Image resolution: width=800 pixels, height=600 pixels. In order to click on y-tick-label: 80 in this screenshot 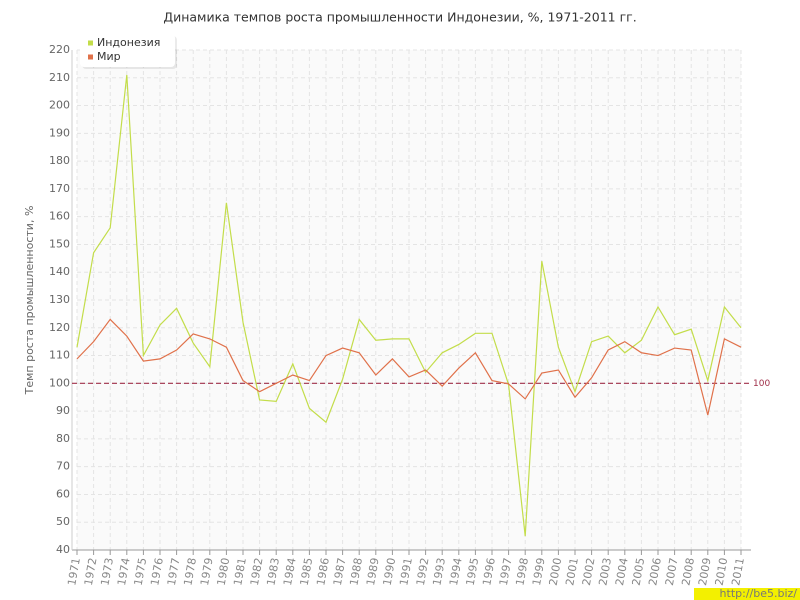, I will do `click(63, 438)`.